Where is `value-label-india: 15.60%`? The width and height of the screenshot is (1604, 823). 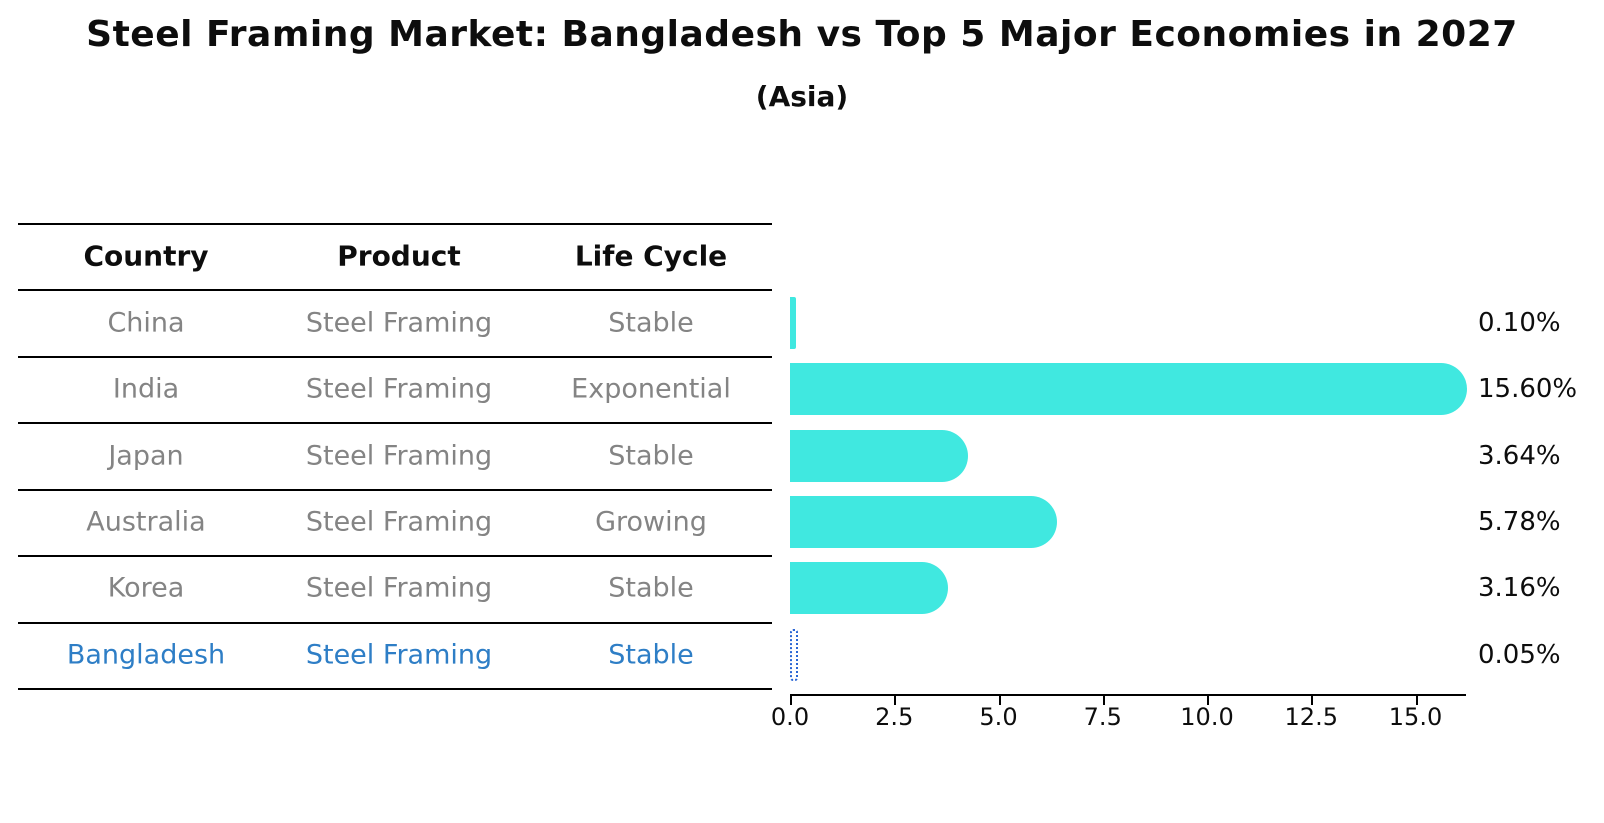
value-label-india: 15.60% is located at coordinates (1528, 389).